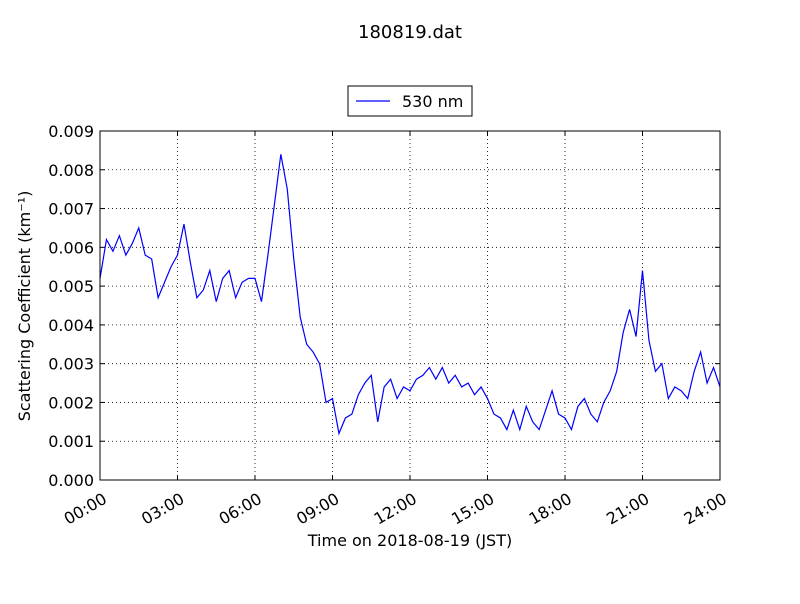  Describe the element at coordinates (410, 32) in the screenshot. I see `chart-title: 180819.dat` at that location.